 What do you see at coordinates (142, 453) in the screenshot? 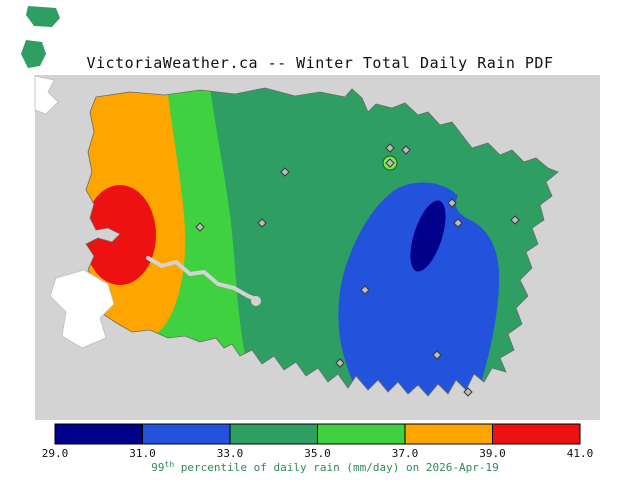
I see `colorbar-tick-2: 31.0` at bounding box center [142, 453].